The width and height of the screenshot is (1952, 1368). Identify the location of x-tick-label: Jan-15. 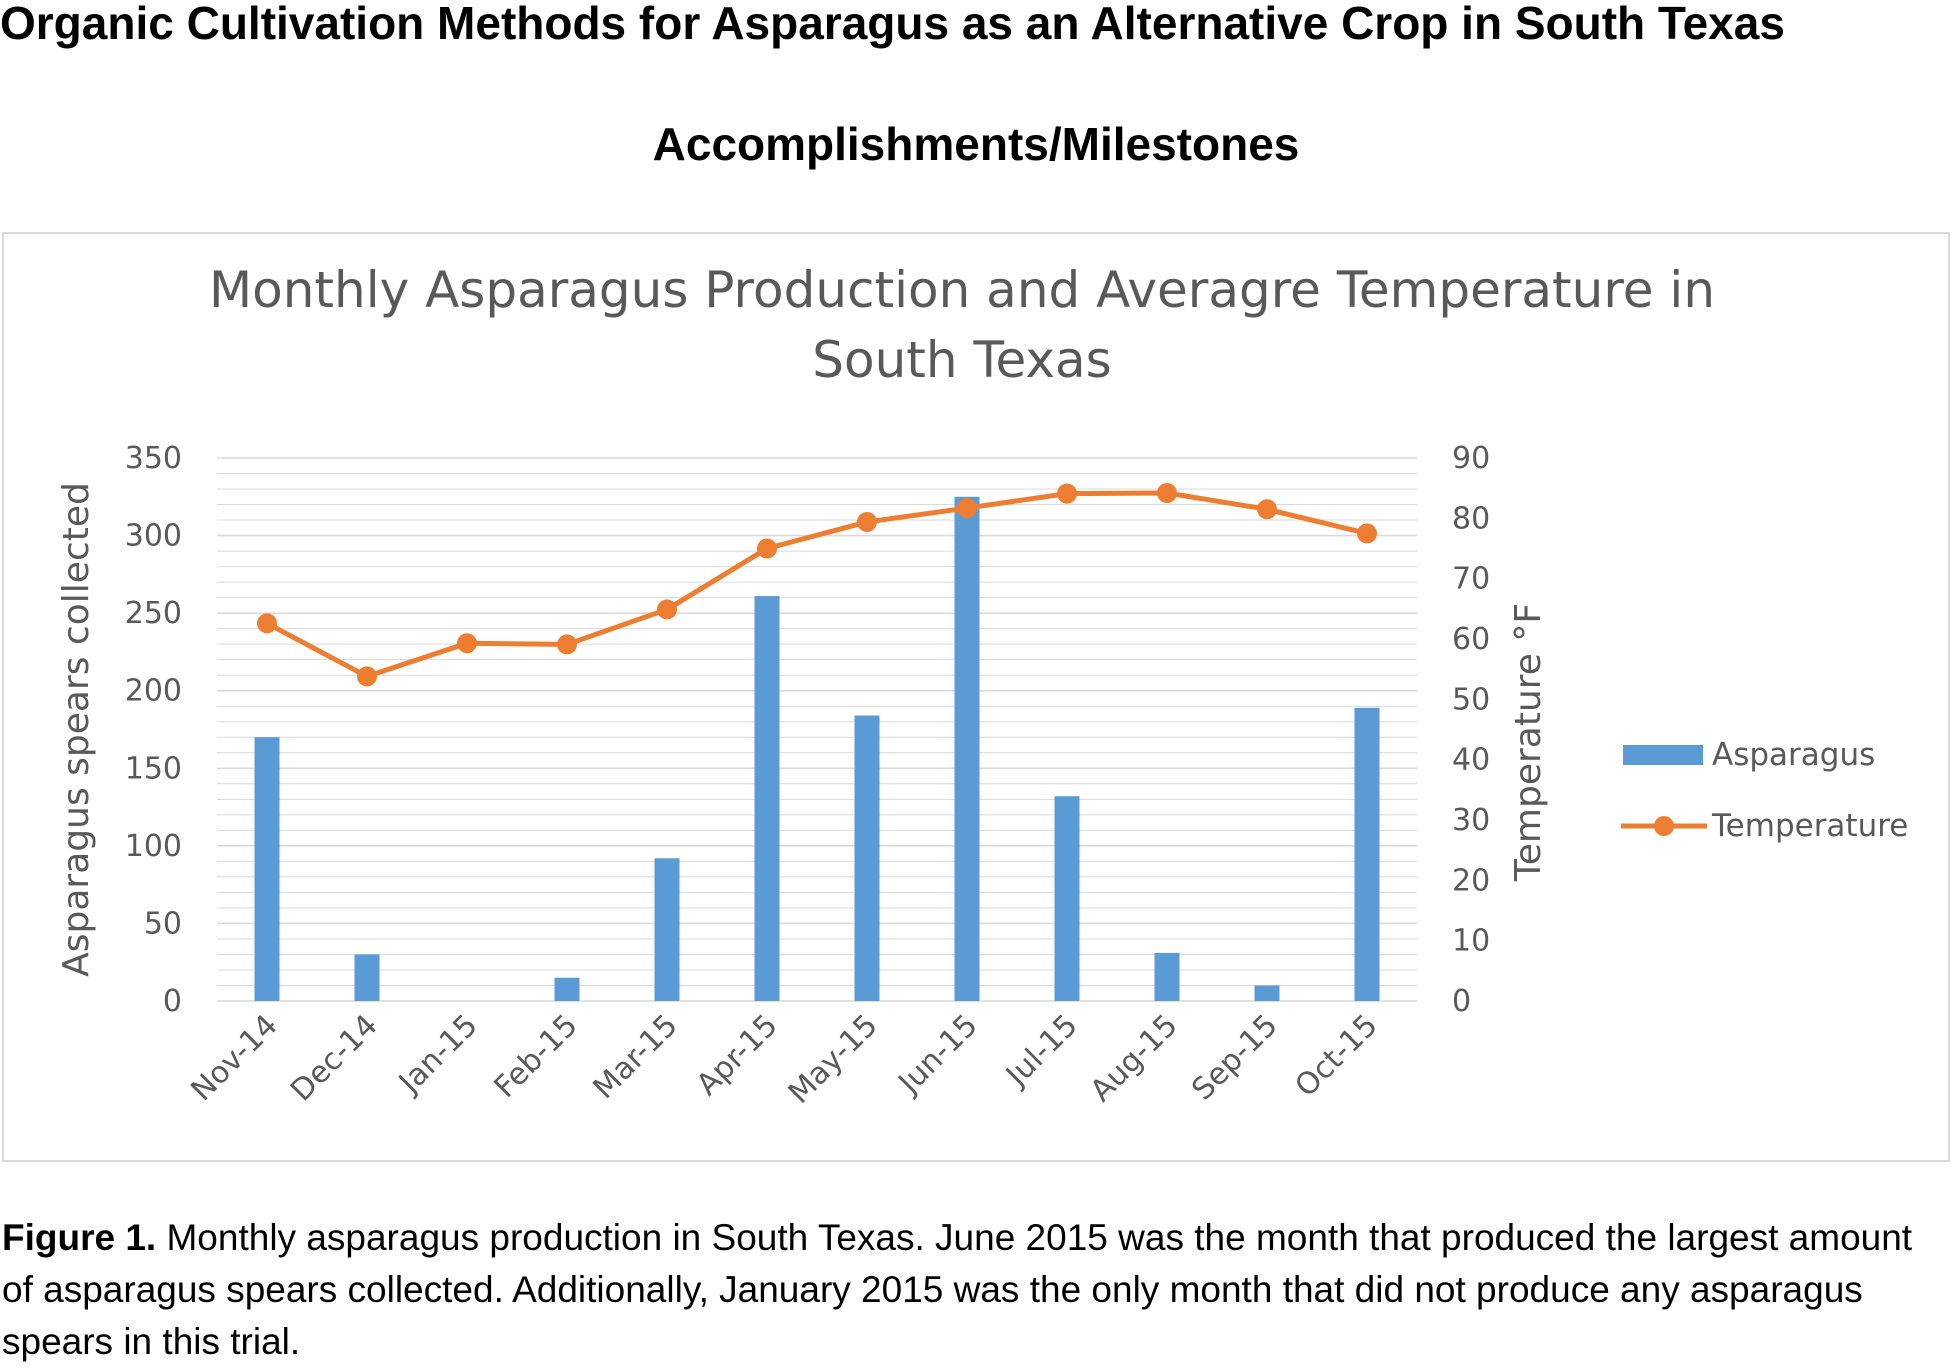
(438, 1055).